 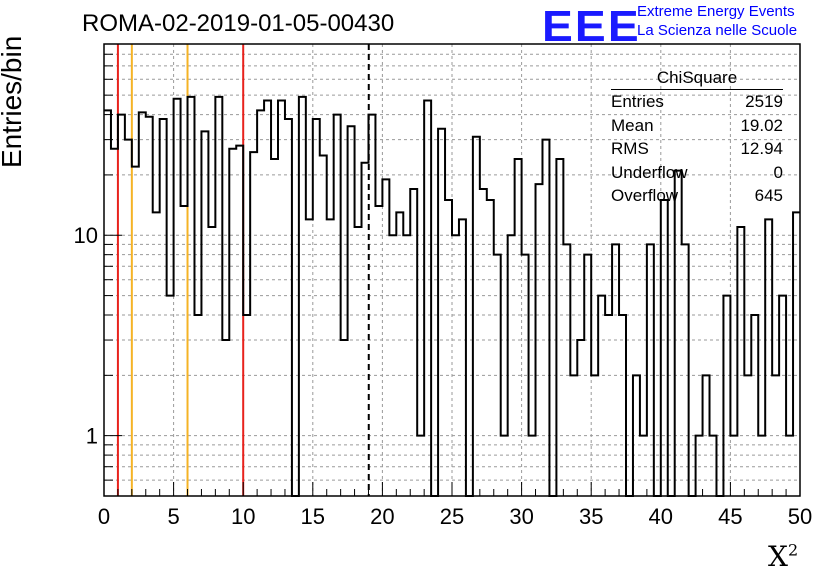 I want to click on y-axis-label: Entries/bin, so click(x=13, y=101).